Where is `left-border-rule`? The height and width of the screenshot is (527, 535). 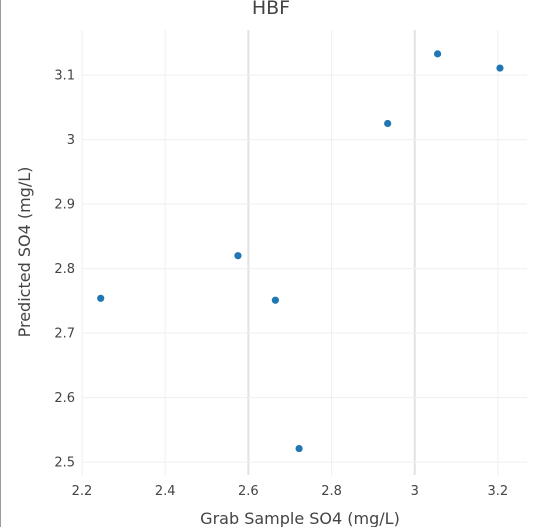 left-border-rule is located at coordinates (0, 263).